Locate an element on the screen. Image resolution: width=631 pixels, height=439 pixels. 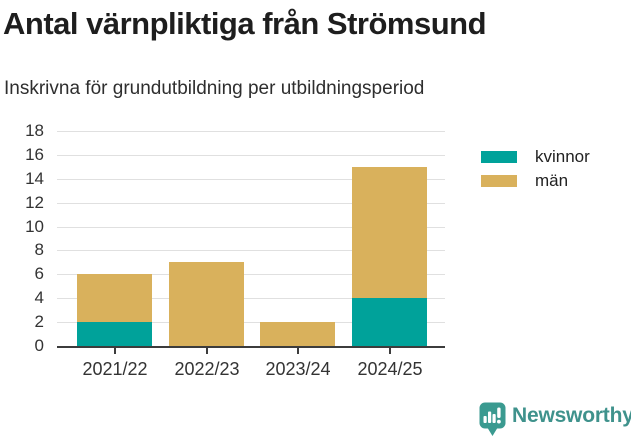
legend-label-män: män is located at coordinates (552, 180).